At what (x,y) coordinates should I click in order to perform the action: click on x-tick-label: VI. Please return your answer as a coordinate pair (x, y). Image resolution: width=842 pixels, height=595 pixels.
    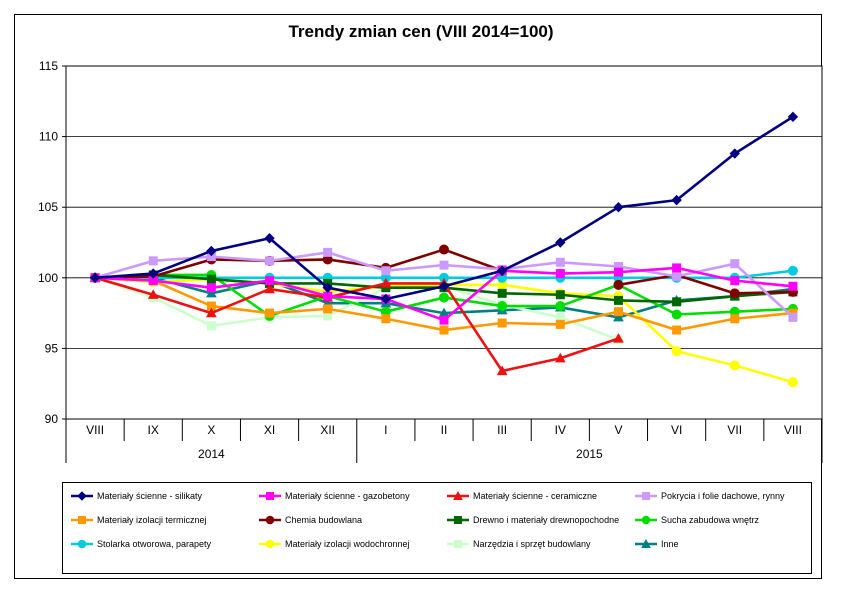
    Looking at the image, I should click on (676, 430).